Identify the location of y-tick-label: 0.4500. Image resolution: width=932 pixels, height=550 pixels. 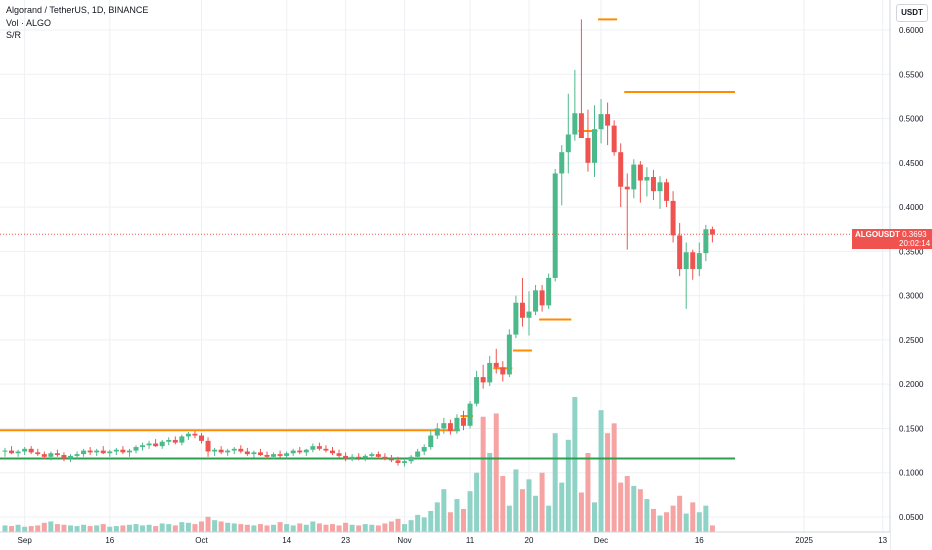
(911, 163).